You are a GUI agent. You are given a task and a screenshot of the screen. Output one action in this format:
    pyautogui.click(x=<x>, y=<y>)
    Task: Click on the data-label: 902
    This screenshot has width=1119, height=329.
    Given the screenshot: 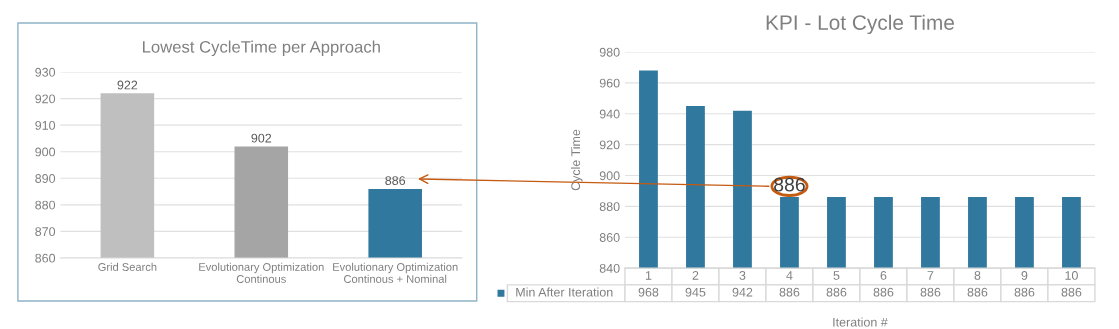 What is the action you would take?
    pyautogui.click(x=261, y=138)
    